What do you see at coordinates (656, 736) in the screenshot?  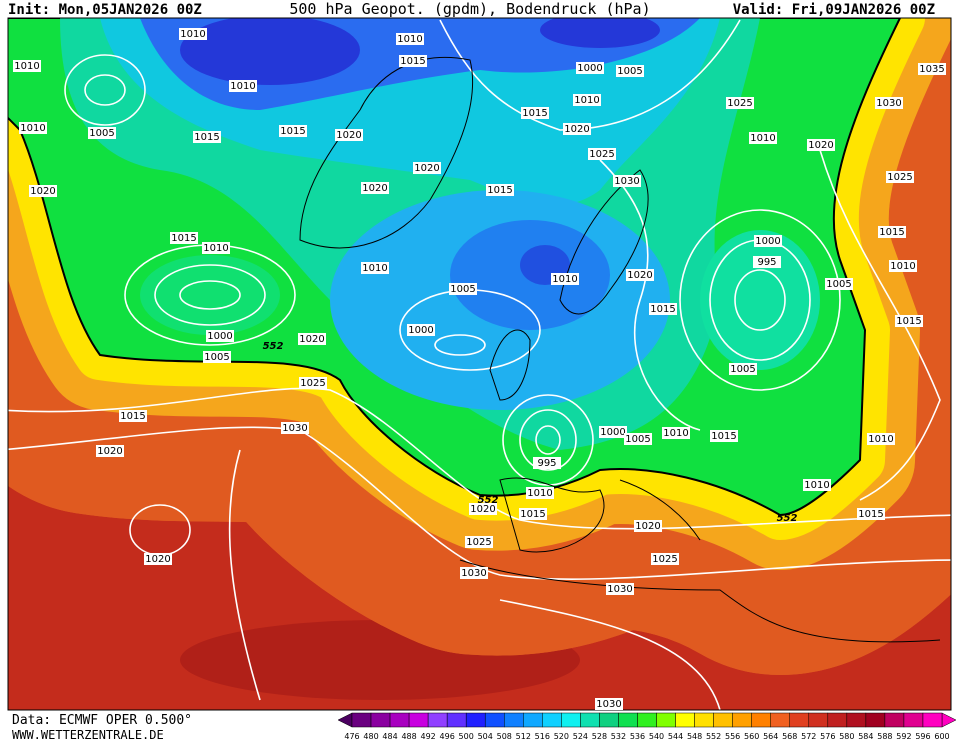 I see `legend-label: 540` at bounding box center [656, 736].